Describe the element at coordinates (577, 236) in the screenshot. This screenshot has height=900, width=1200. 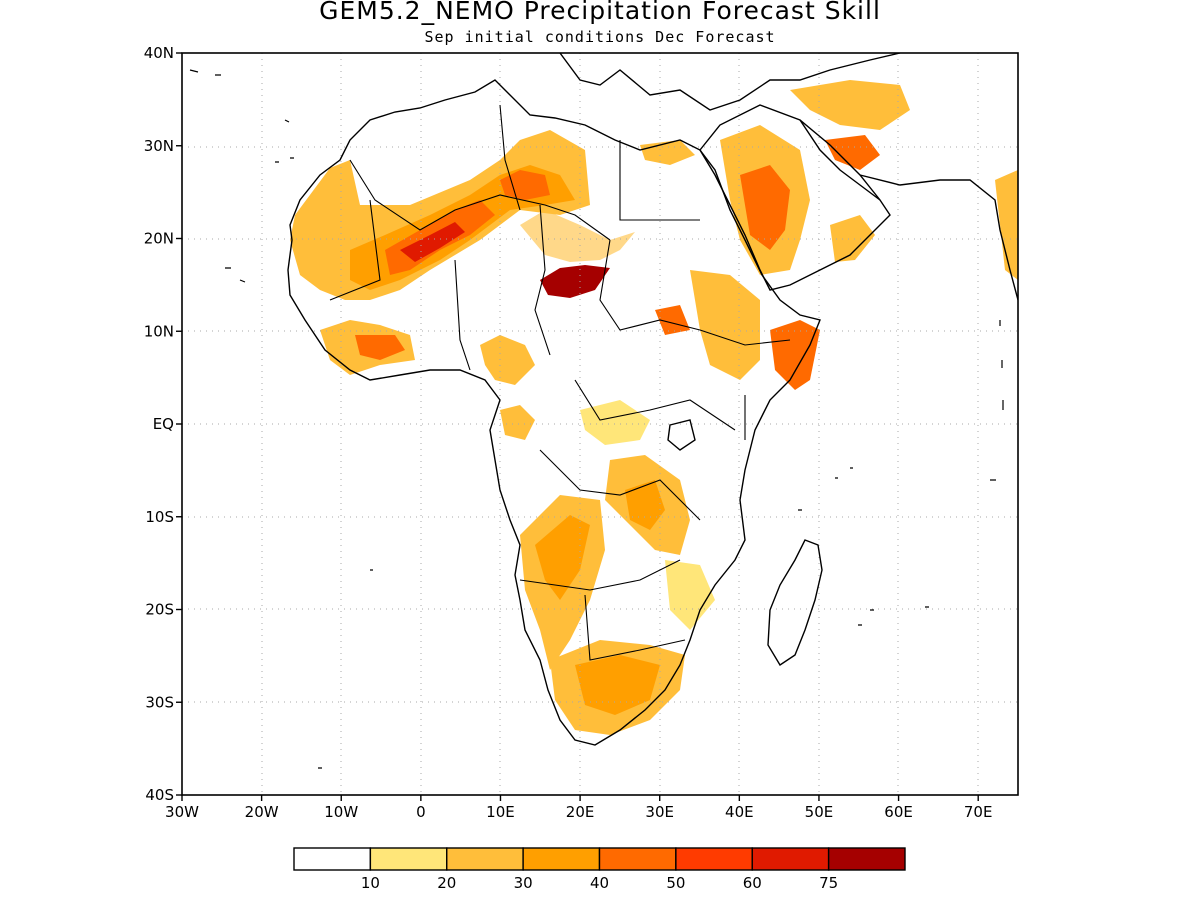
I see `shade-chad-halo` at that location.